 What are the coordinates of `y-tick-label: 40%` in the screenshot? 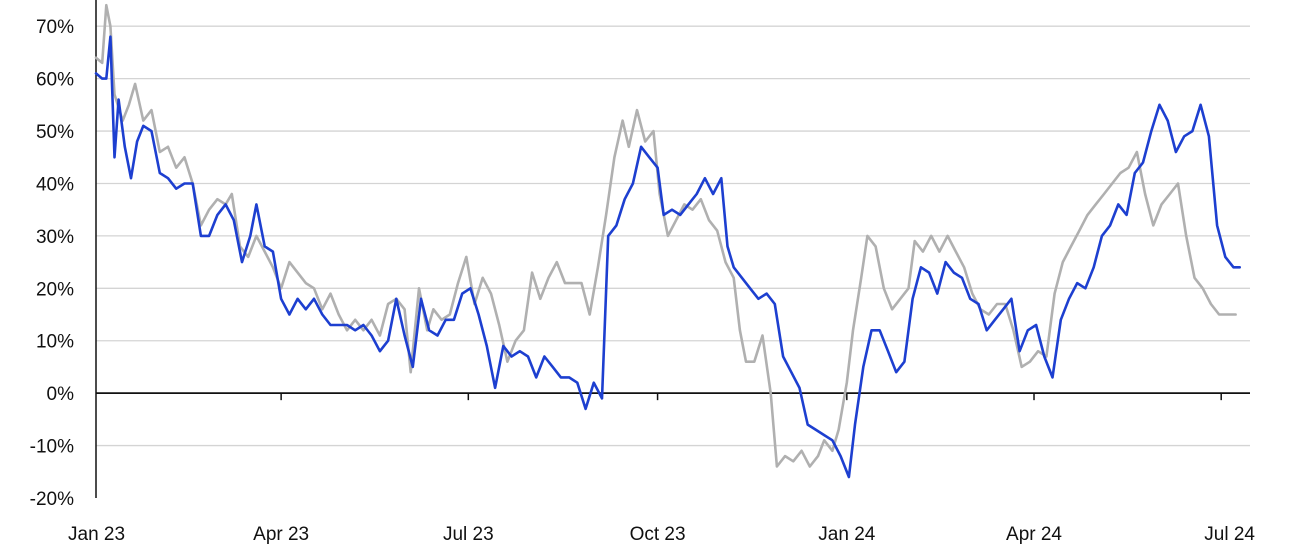 It's located at (55, 184).